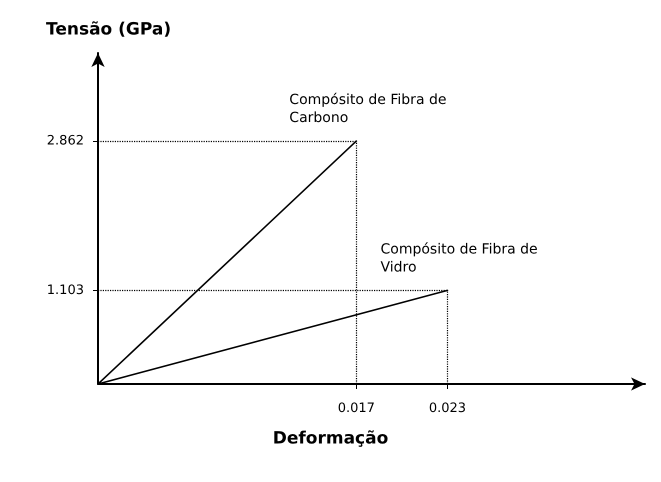  What do you see at coordinates (330, 438) in the screenshot?
I see `x-axis-title: Deformação` at bounding box center [330, 438].